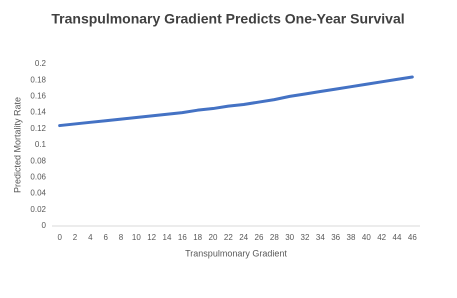  What do you see at coordinates (197, 237) in the screenshot?
I see `x-tick-label: 18` at bounding box center [197, 237].